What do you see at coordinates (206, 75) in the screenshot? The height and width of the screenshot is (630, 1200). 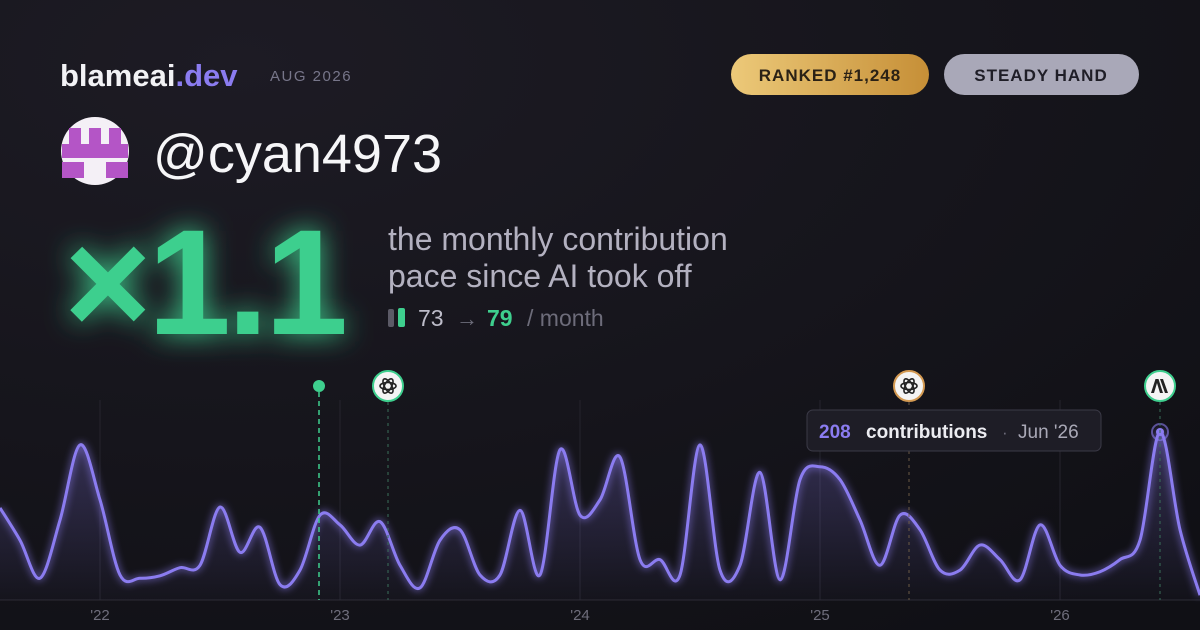 I see `brand-suffix: .dev` at bounding box center [206, 75].